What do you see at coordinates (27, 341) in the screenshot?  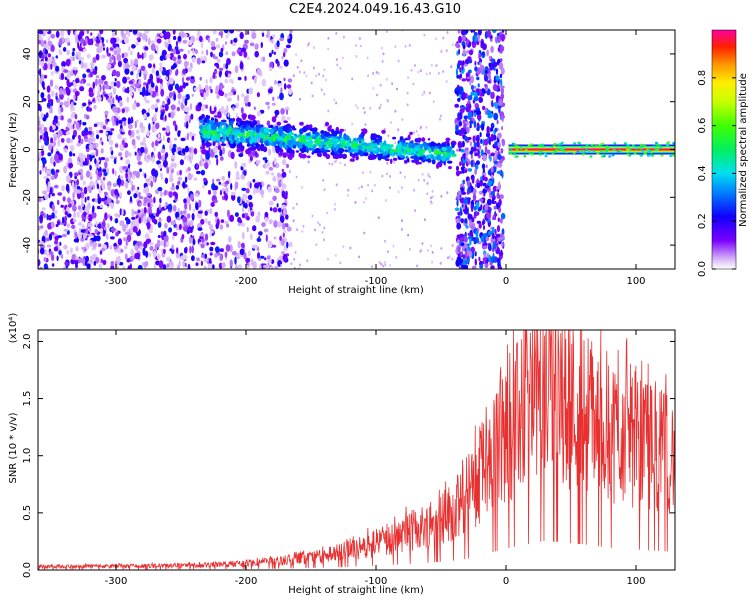 I see `y-tick-label: 2.0` at bounding box center [27, 341].